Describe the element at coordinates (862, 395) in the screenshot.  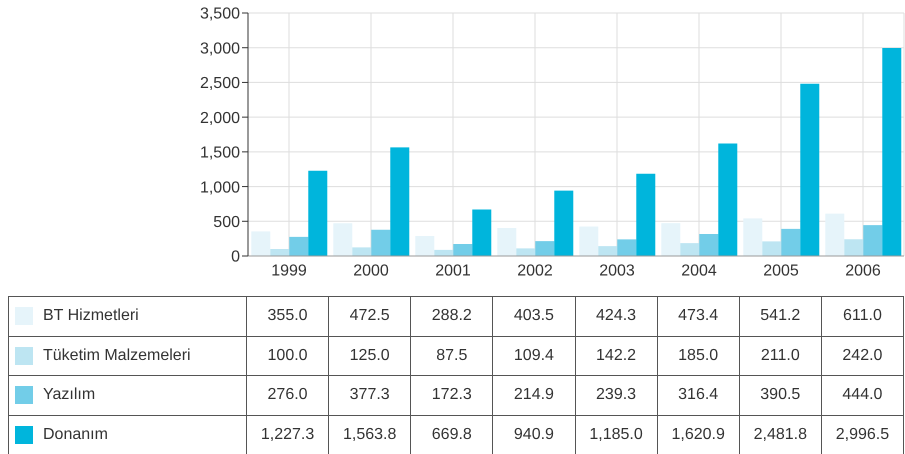
I see `data-label: 444.0` at that location.